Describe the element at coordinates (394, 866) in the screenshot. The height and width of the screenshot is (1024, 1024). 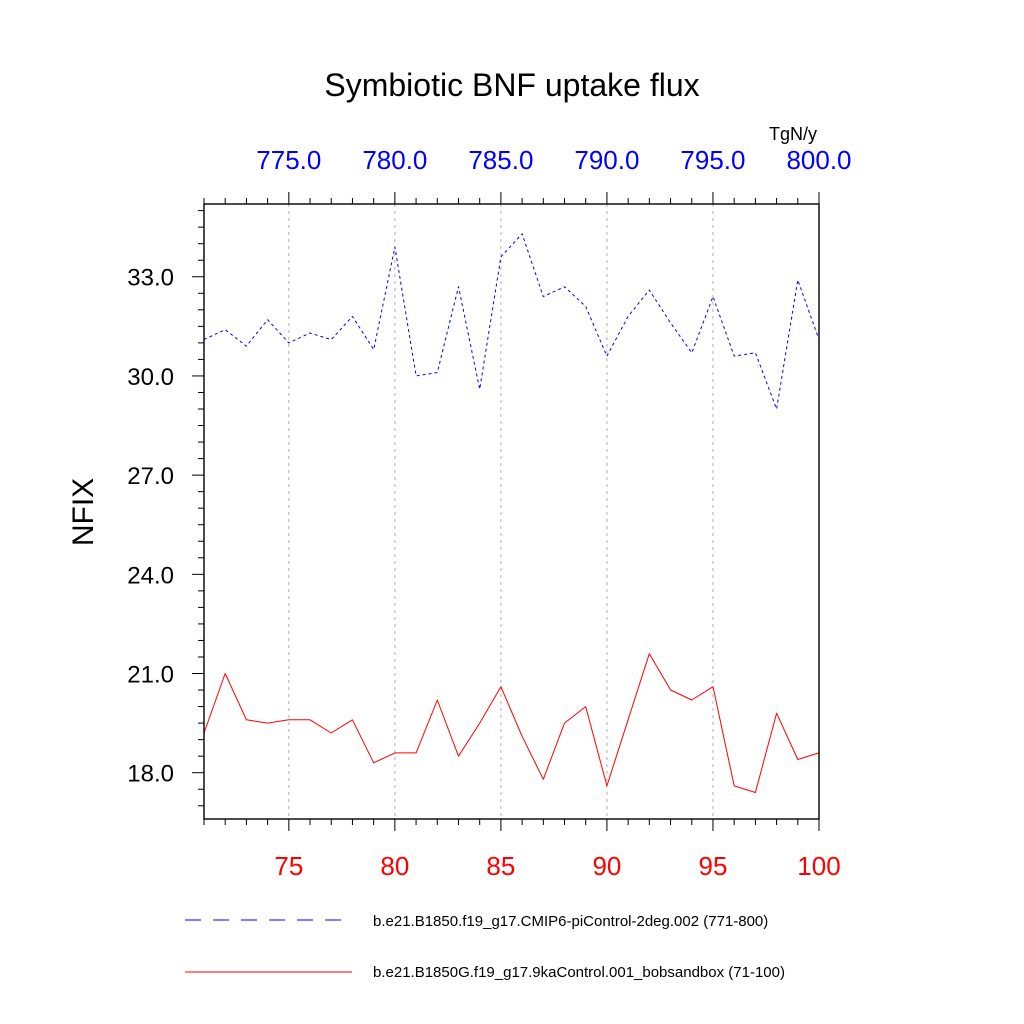
I see `x-bottom-tick-label: 80` at that location.